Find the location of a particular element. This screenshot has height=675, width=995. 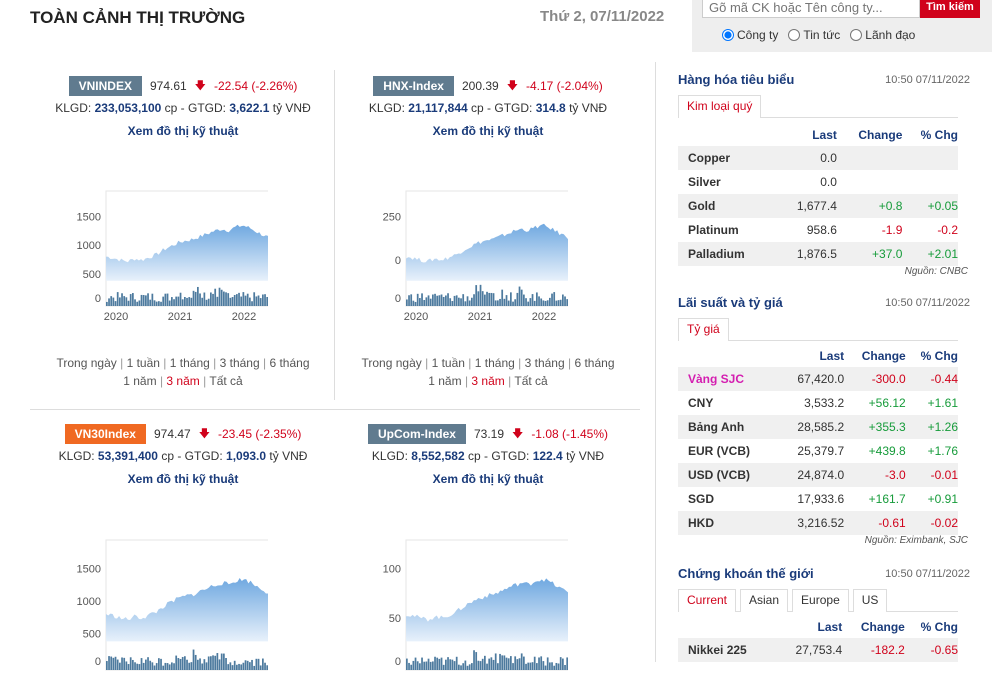

table-row: Copper 0.0 is located at coordinates (818, 158).